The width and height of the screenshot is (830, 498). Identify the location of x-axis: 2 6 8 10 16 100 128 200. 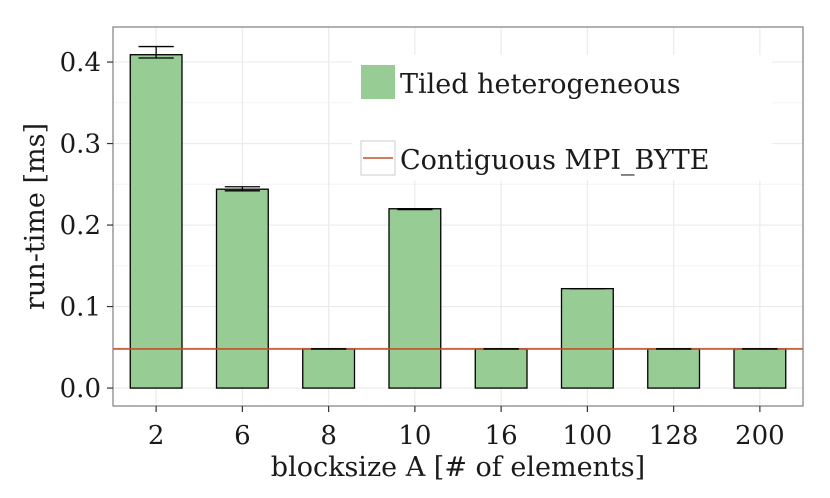
(466, 428).